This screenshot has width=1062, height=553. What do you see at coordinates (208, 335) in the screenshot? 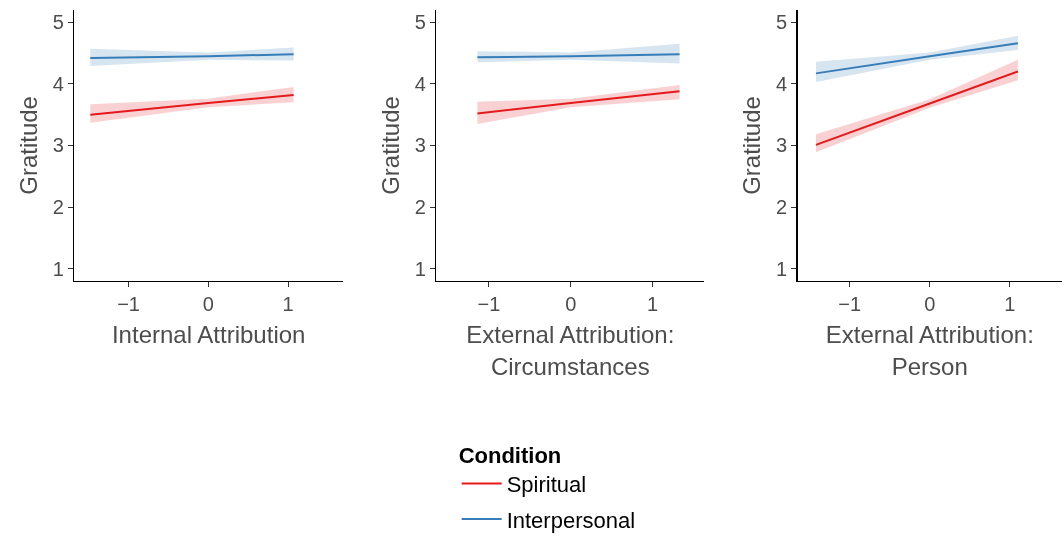
I see `x-axis-title: Internal Attribution` at bounding box center [208, 335].